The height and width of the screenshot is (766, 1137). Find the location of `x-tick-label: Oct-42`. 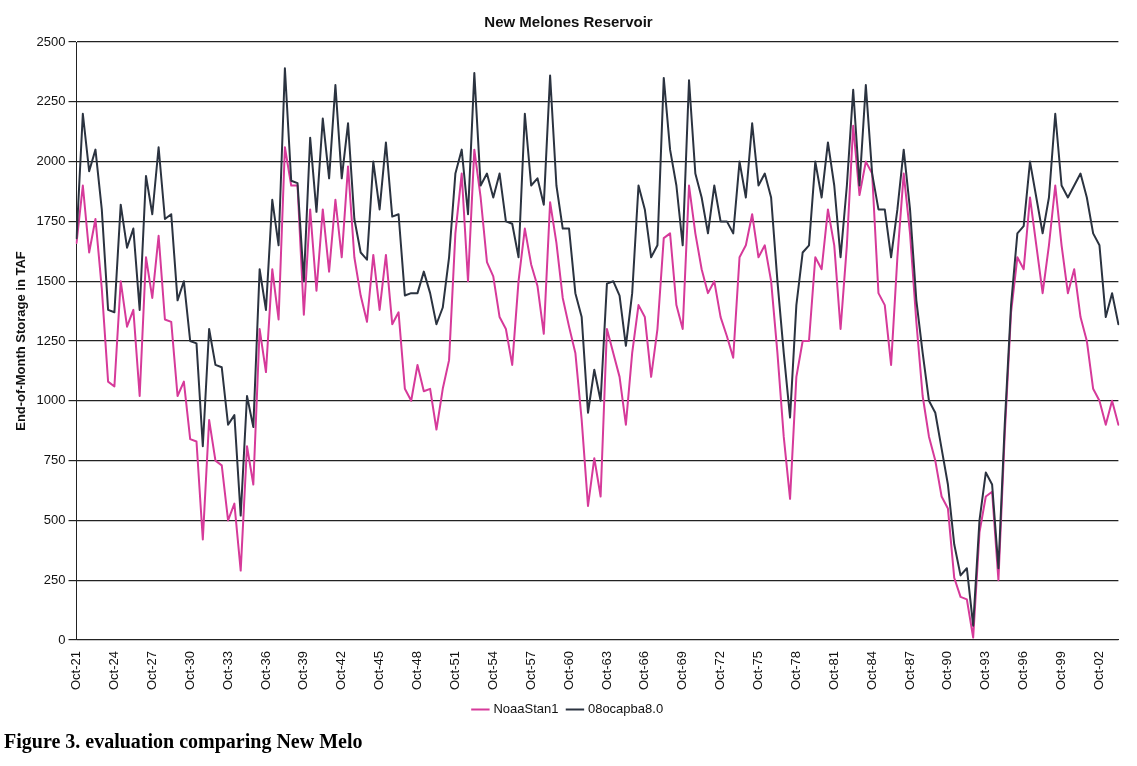

x-tick-label: Oct-42 is located at coordinates (341, 670).